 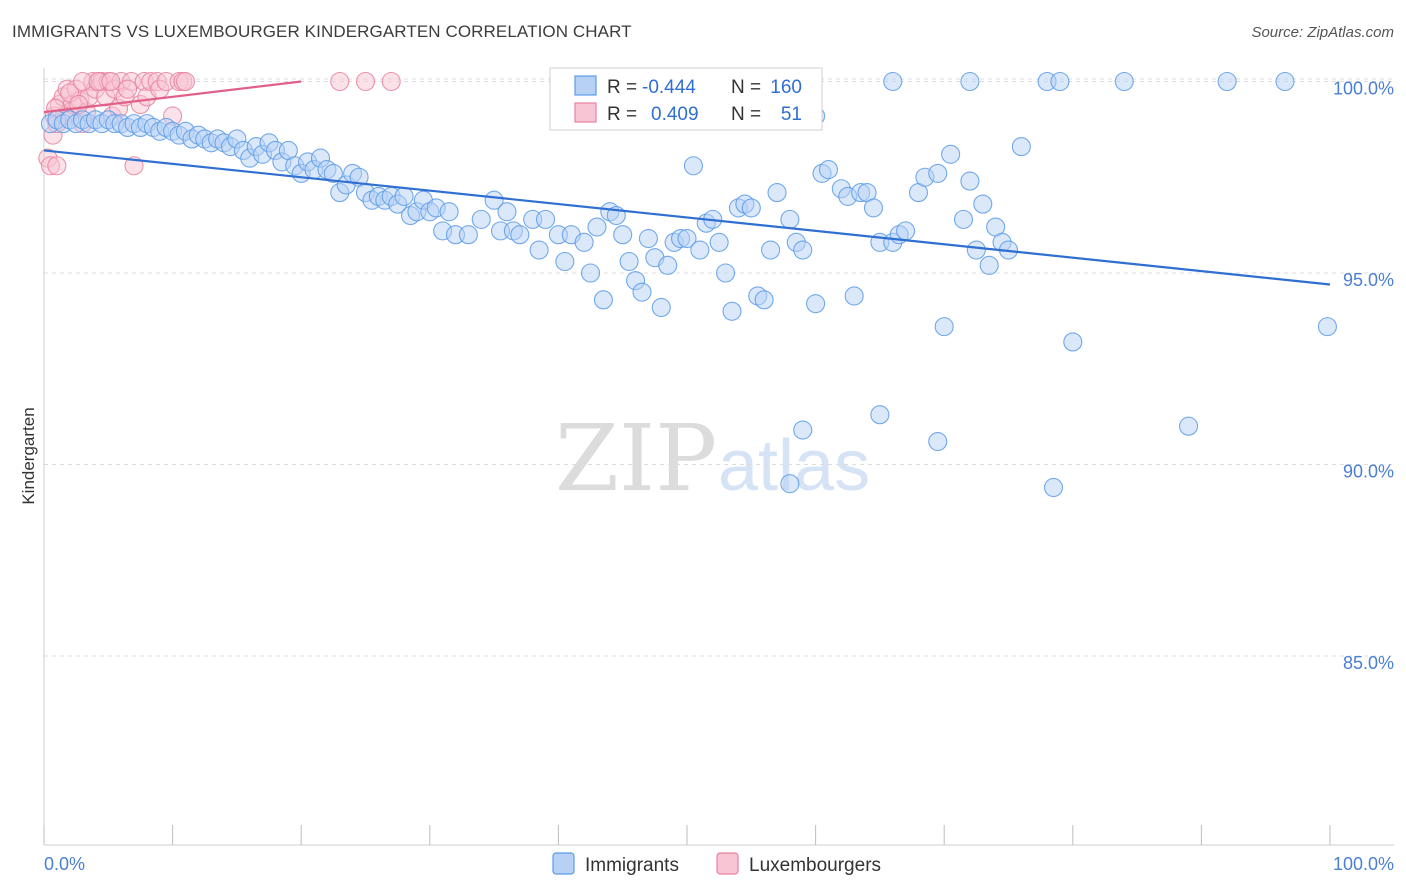 I want to click on stats-legend-swatch-blue, so click(x=585, y=85).